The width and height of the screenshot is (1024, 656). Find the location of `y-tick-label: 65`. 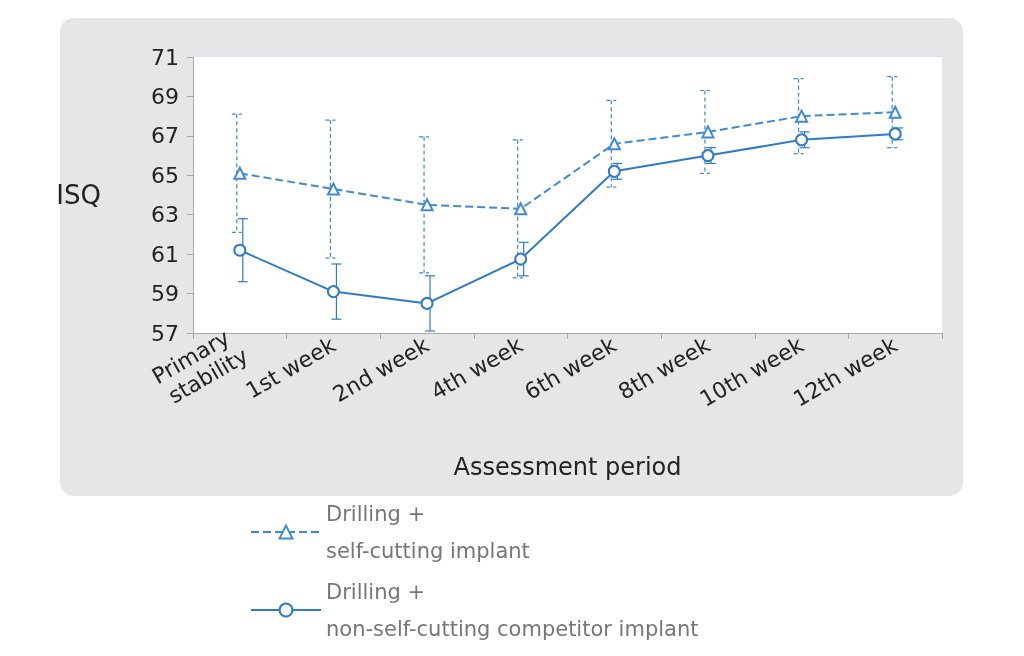

y-tick-label: 65 is located at coordinates (165, 175).